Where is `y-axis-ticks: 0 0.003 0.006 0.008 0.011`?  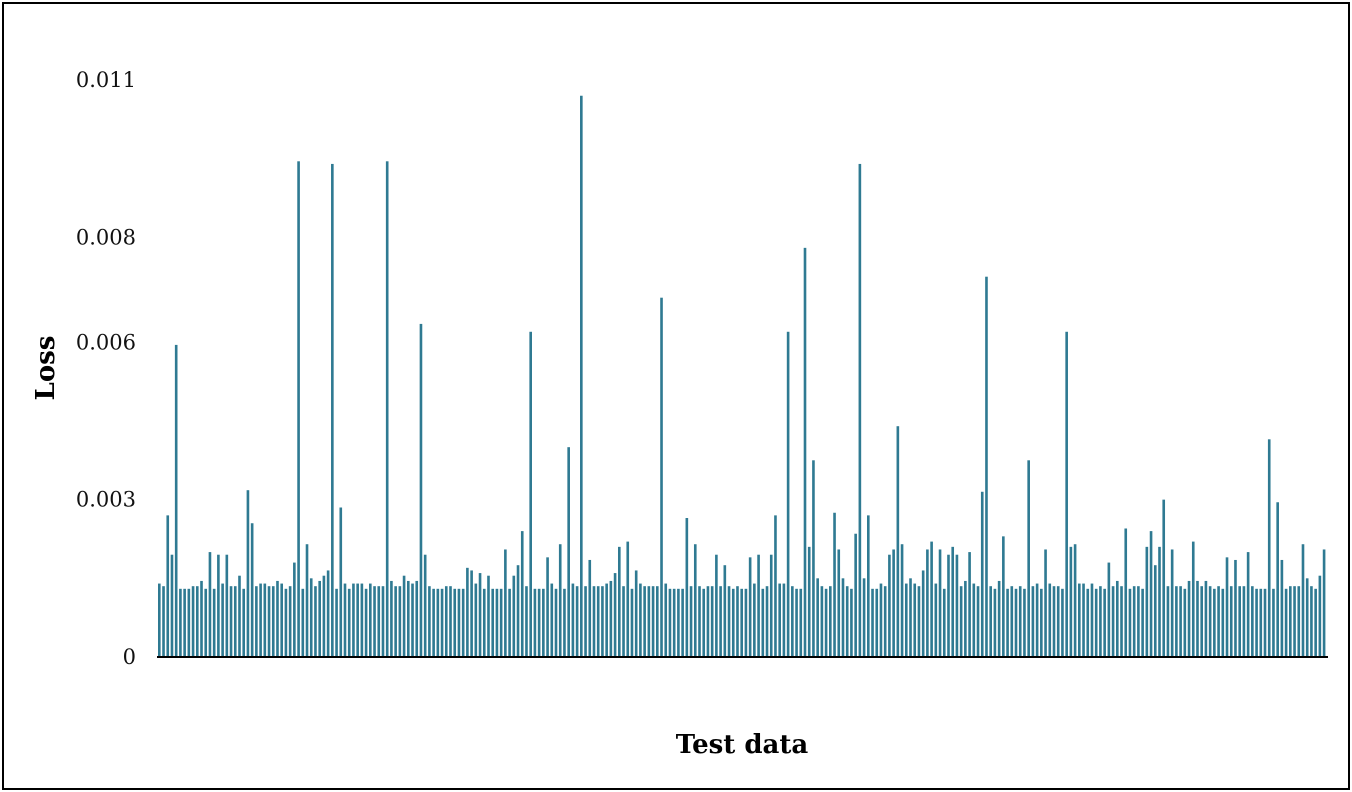
y-axis-ticks: 0 0.003 0.006 0.008 0.011 is located at coordinates (106, 368).